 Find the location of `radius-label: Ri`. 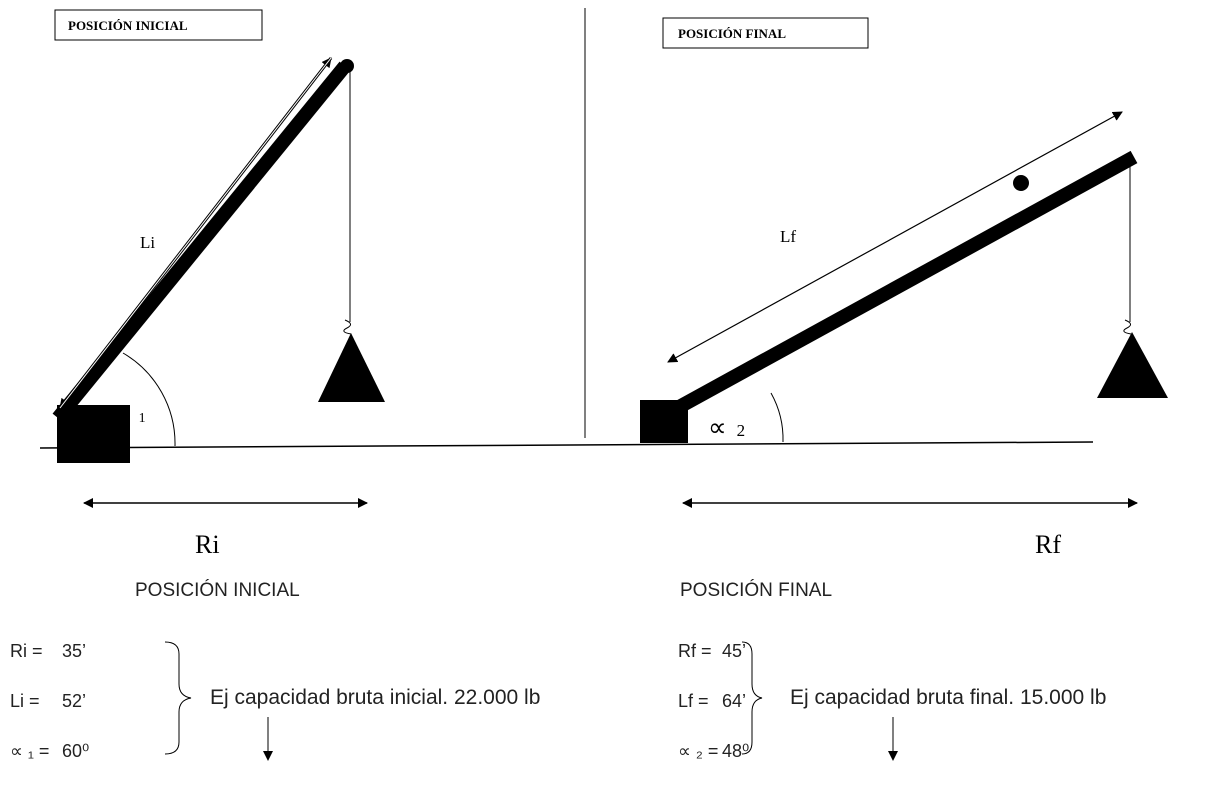

radius-label: Ri is located at coordinates (207, 544).